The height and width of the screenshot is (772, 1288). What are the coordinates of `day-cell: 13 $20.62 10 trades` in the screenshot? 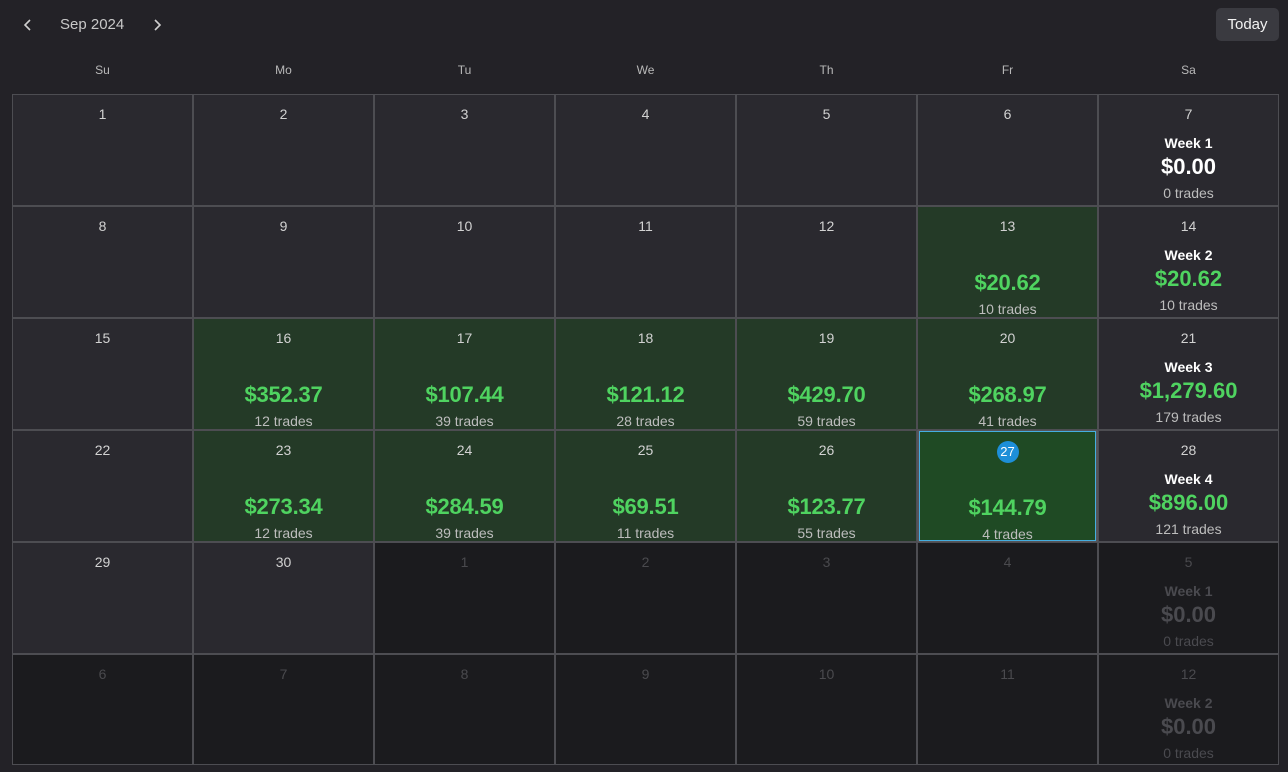 It's located at (1007, 262).